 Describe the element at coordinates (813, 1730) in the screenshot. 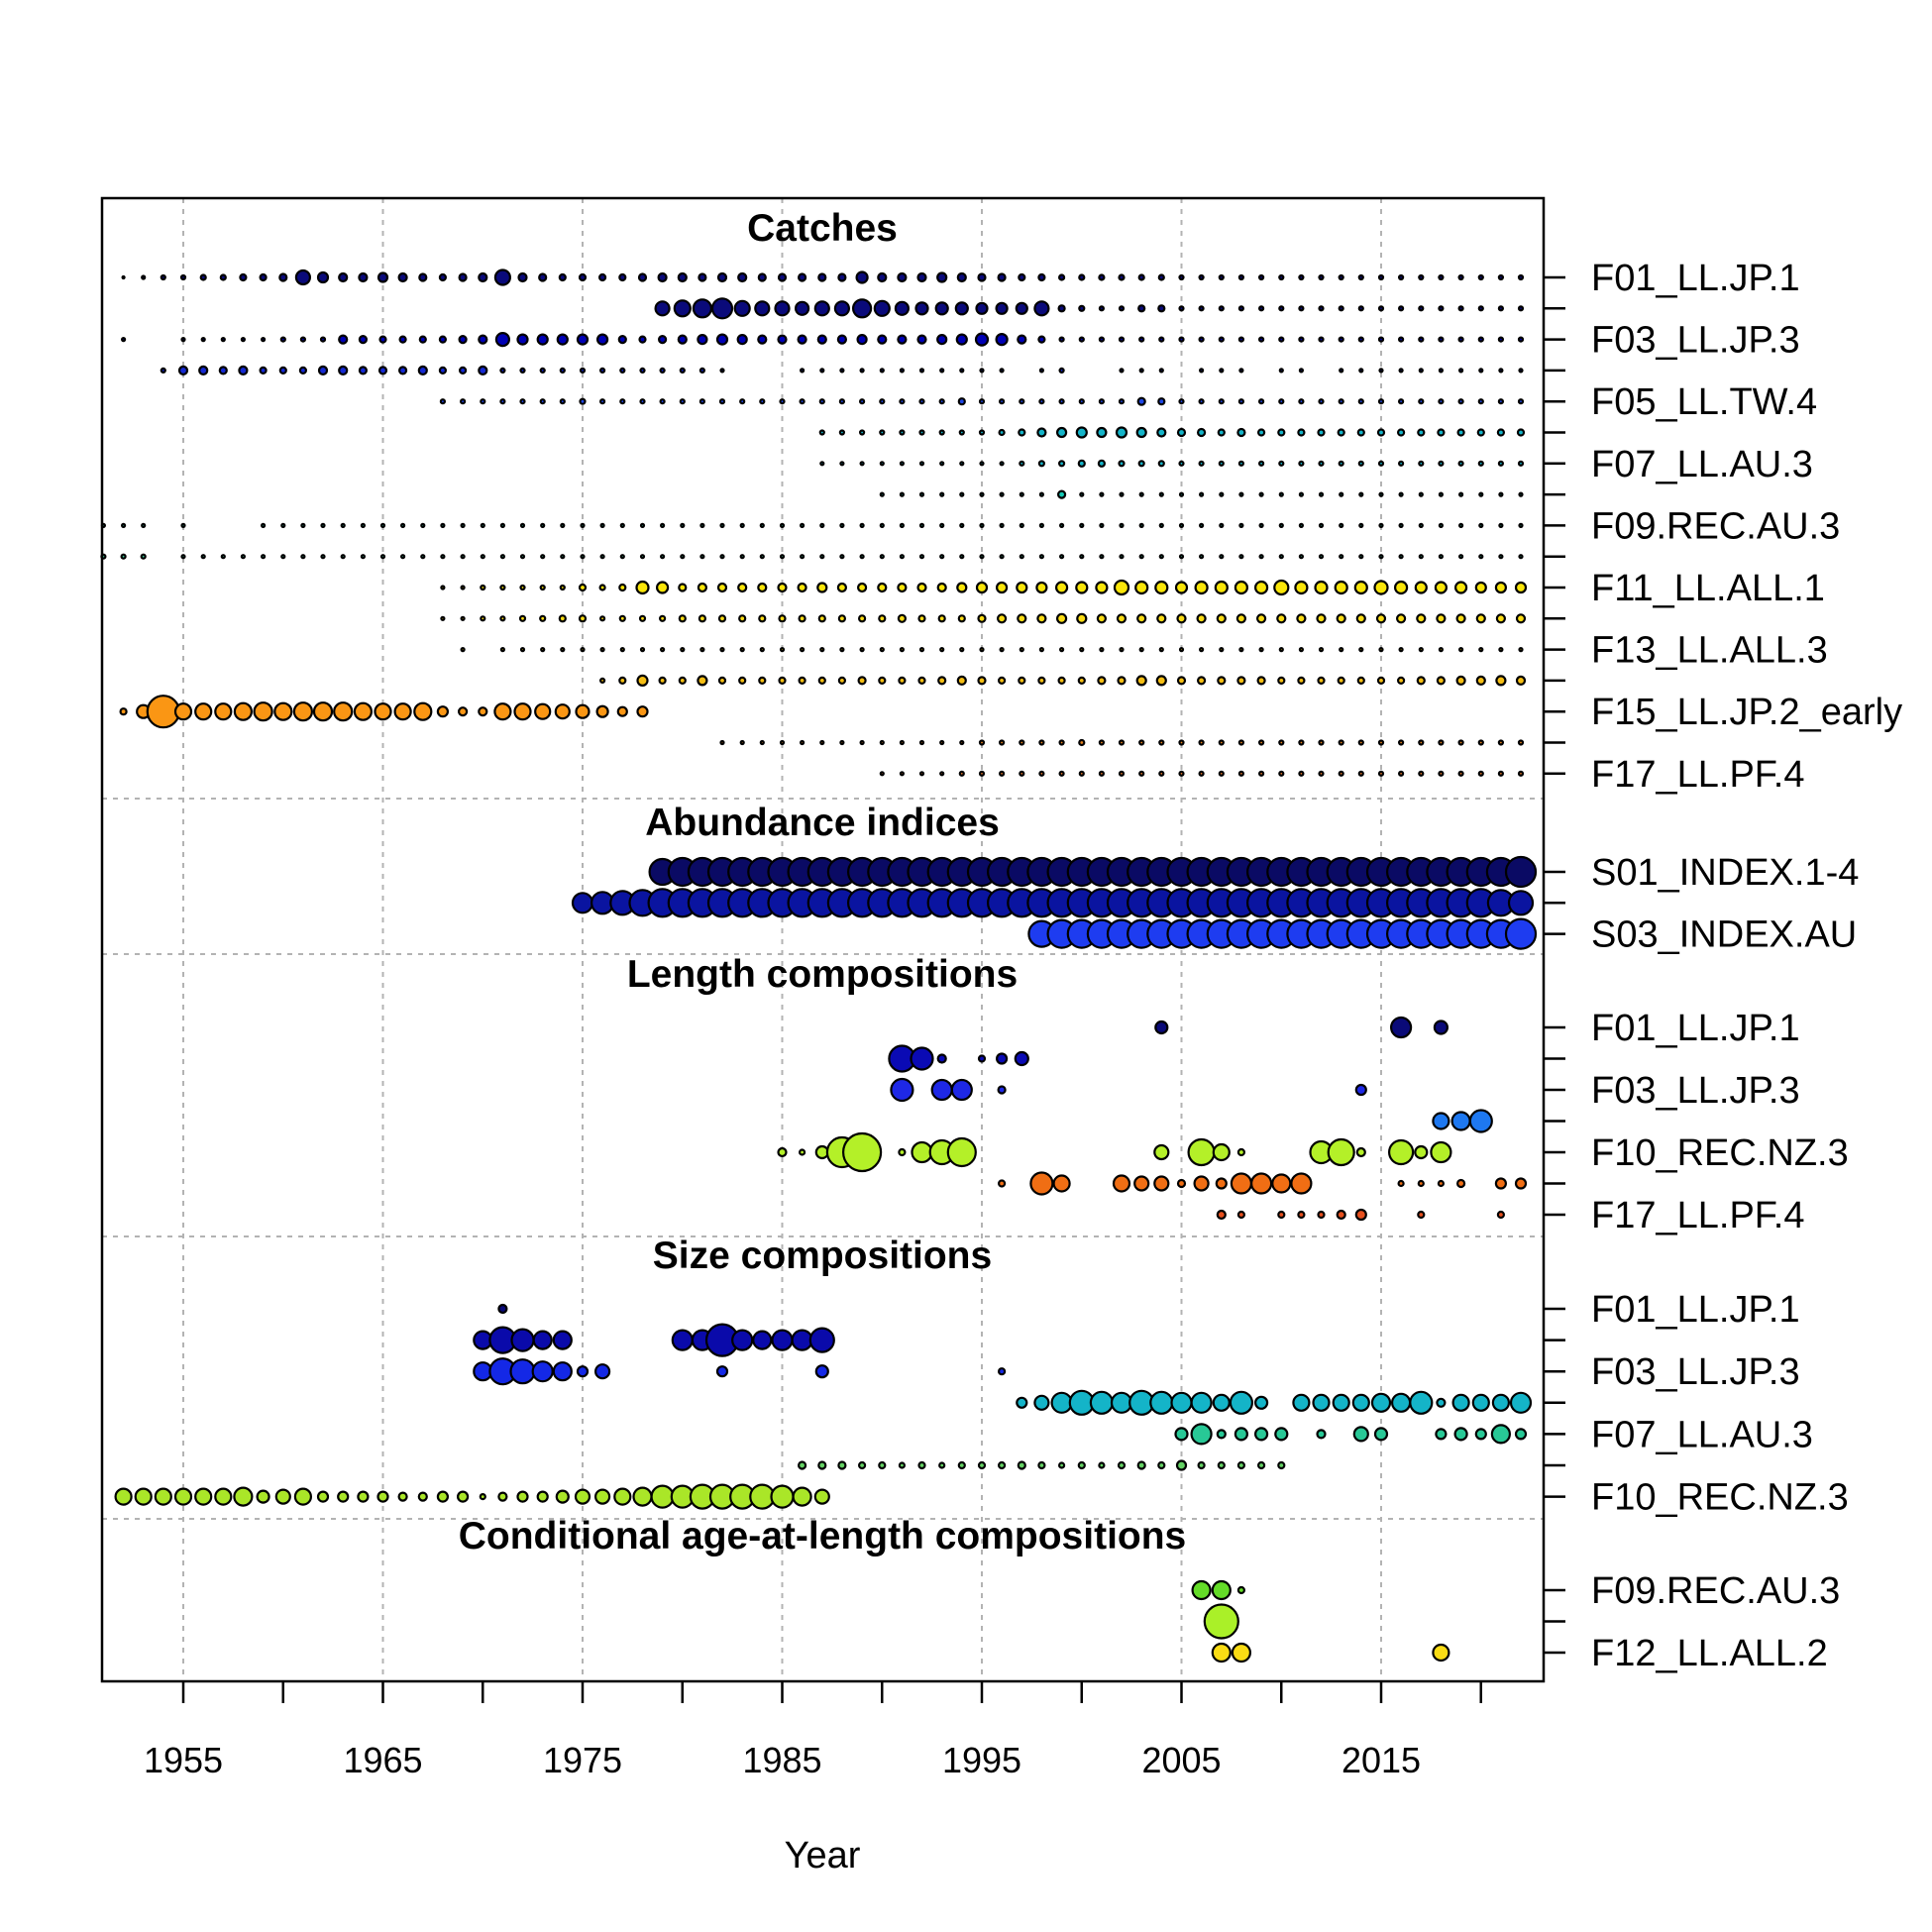

I see `x-axis: 1955 1965 1975 1985 1995 2005 2015` at that location.